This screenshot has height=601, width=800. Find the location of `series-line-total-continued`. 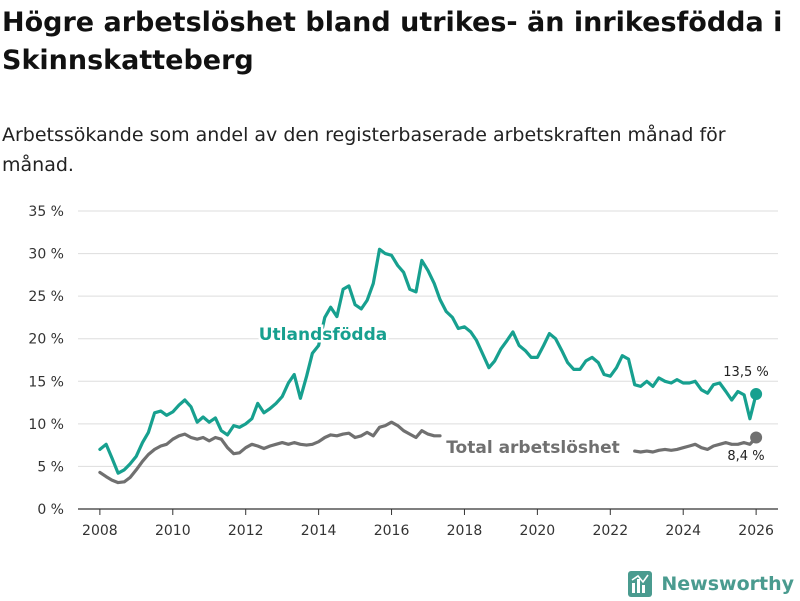

series-line-total-continued is located at coordinates (695, 444).